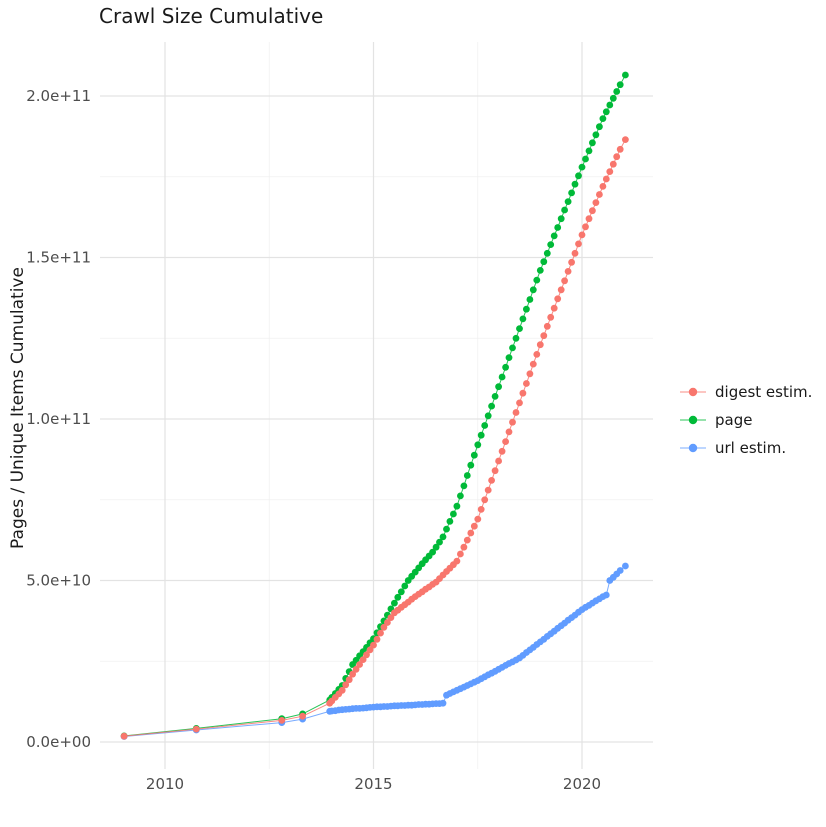 Image resolution: width=826 pixels, height=827 pixels. I want to click on y-tick-label: 1.0e+11, so click(58, 419).